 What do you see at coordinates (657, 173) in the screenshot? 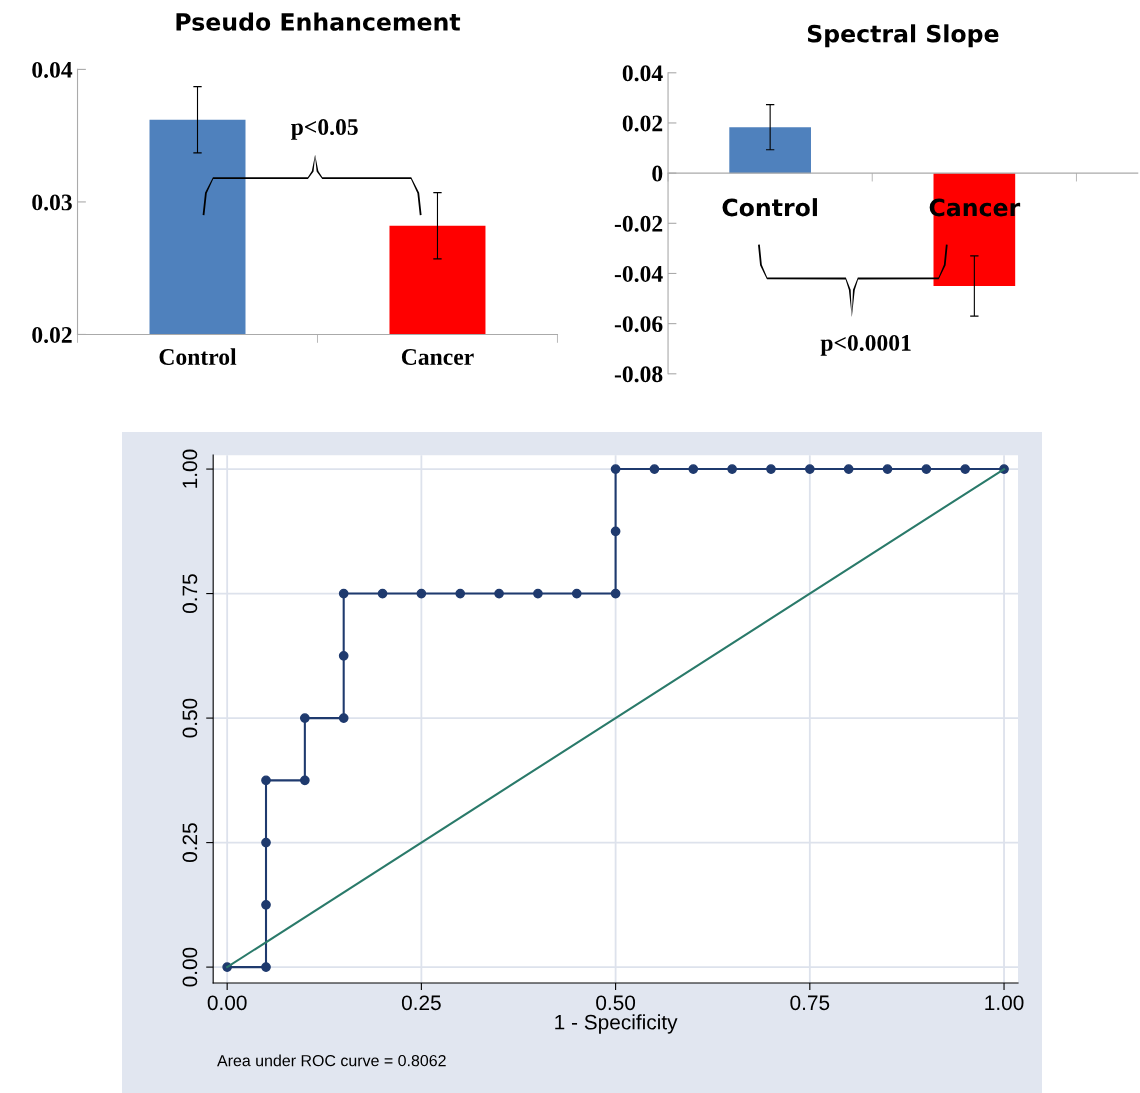
I see `y-tick-label: 0` at bounding box center [657, 173].